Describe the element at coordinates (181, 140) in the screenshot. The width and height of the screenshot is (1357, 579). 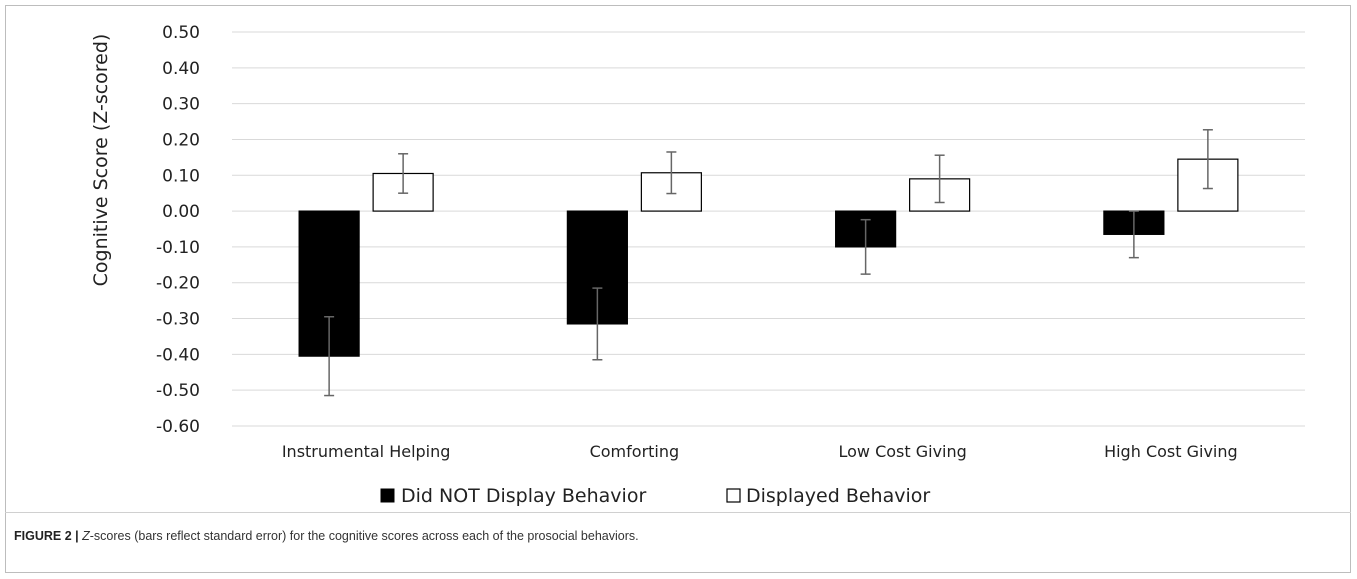
I see `y-tick-label: 0.20` at that location.